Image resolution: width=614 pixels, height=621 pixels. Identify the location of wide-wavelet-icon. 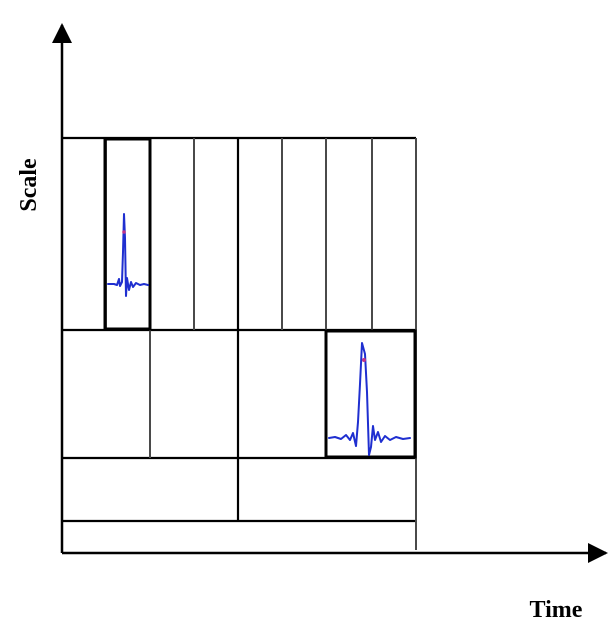
(369, 399).